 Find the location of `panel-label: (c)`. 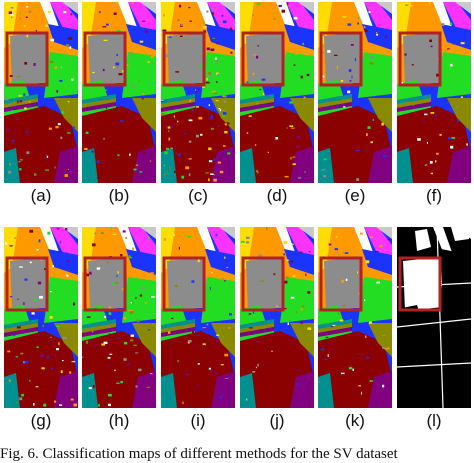

panel-label: (c) is located at coordinates (198, 195).